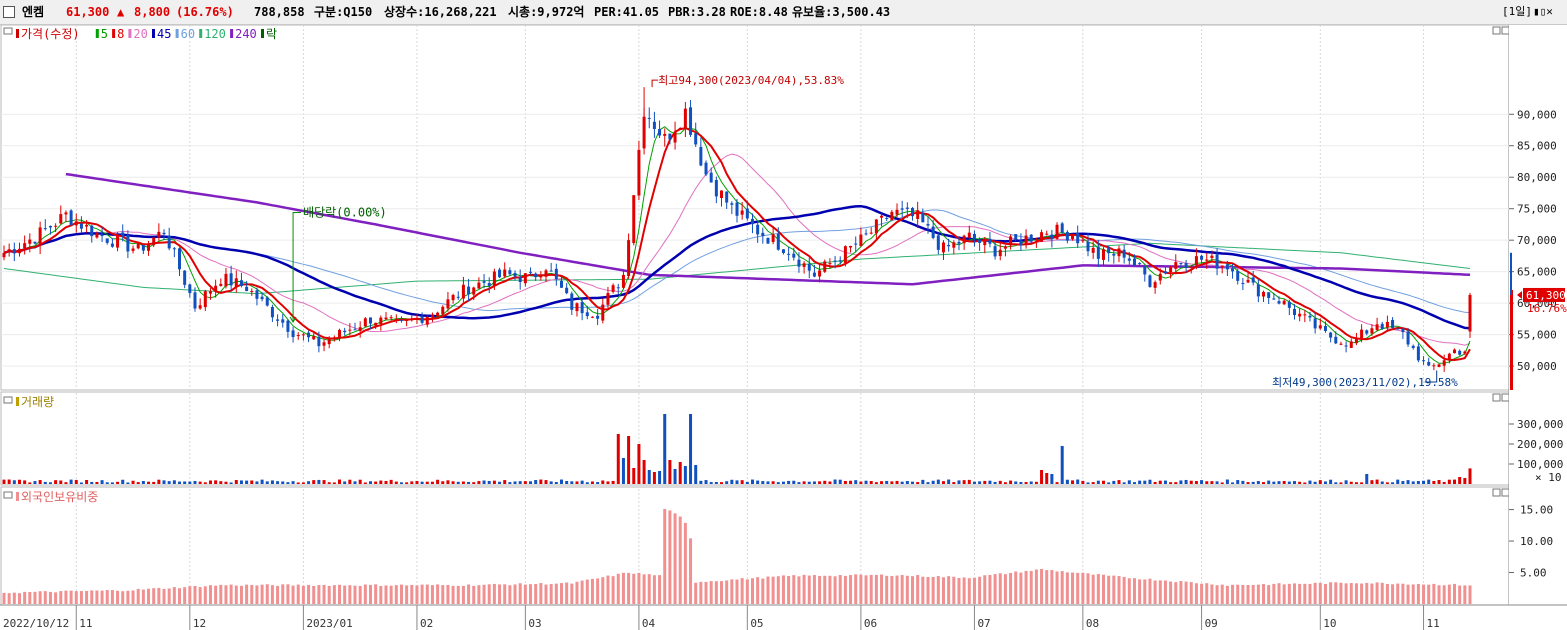 The height and width of the screenshot is (630, 1567). Describe the element at coordinates (279, 12) in the screenshot. I see `trade-volume: 788,858` at that location.